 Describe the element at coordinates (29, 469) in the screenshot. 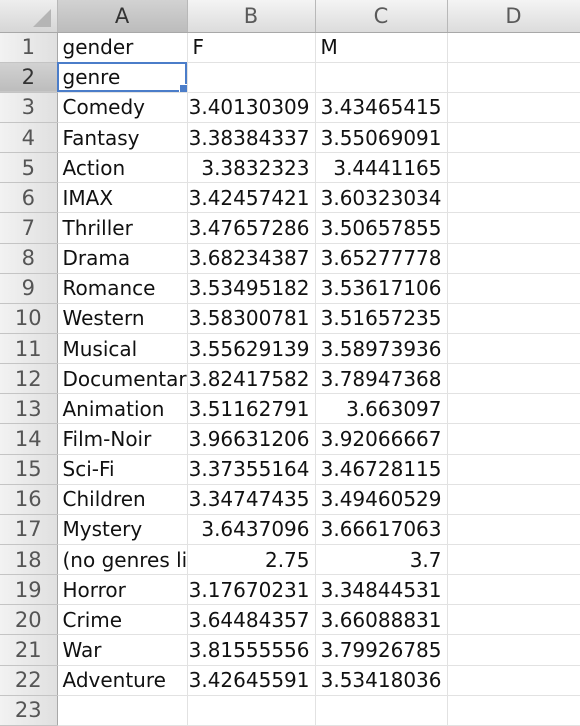

I see `row-header: 15` at that location.